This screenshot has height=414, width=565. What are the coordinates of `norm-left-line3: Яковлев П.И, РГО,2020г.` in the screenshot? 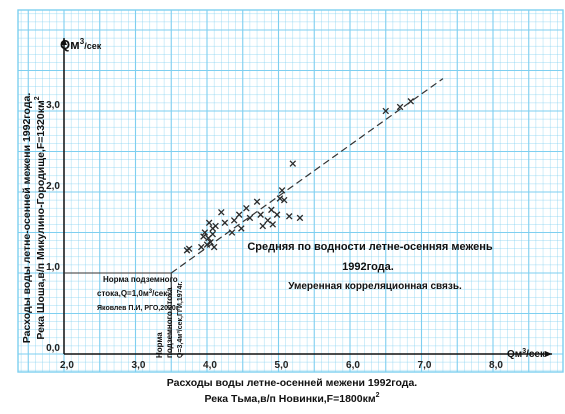 It's located at (138, 308).